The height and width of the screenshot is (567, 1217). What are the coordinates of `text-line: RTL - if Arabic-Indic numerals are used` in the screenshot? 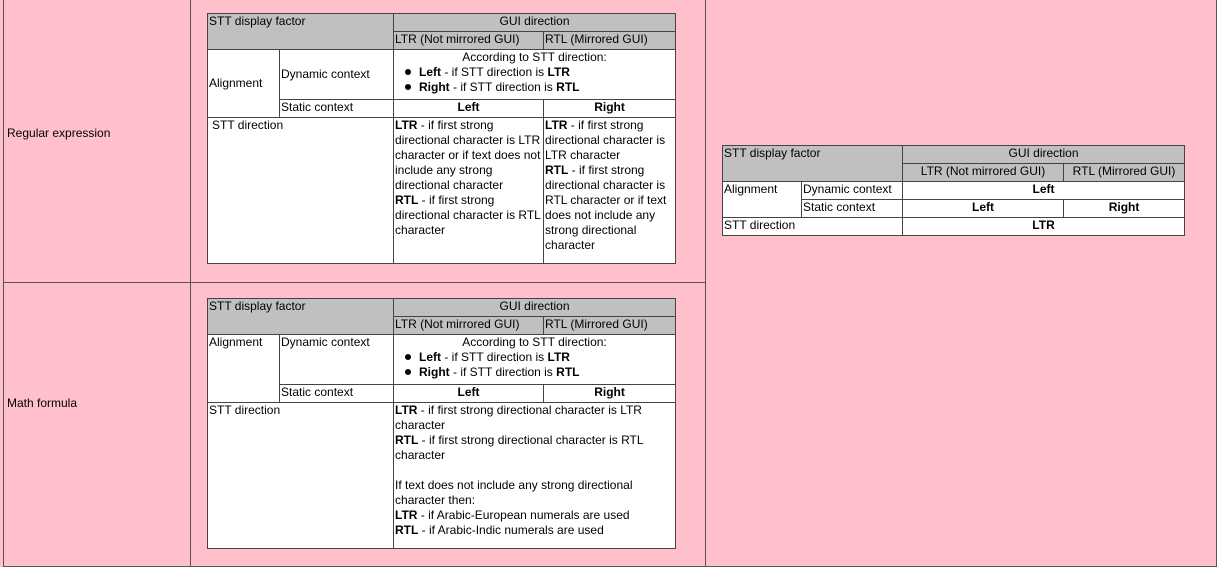 It's located at (534, 530).